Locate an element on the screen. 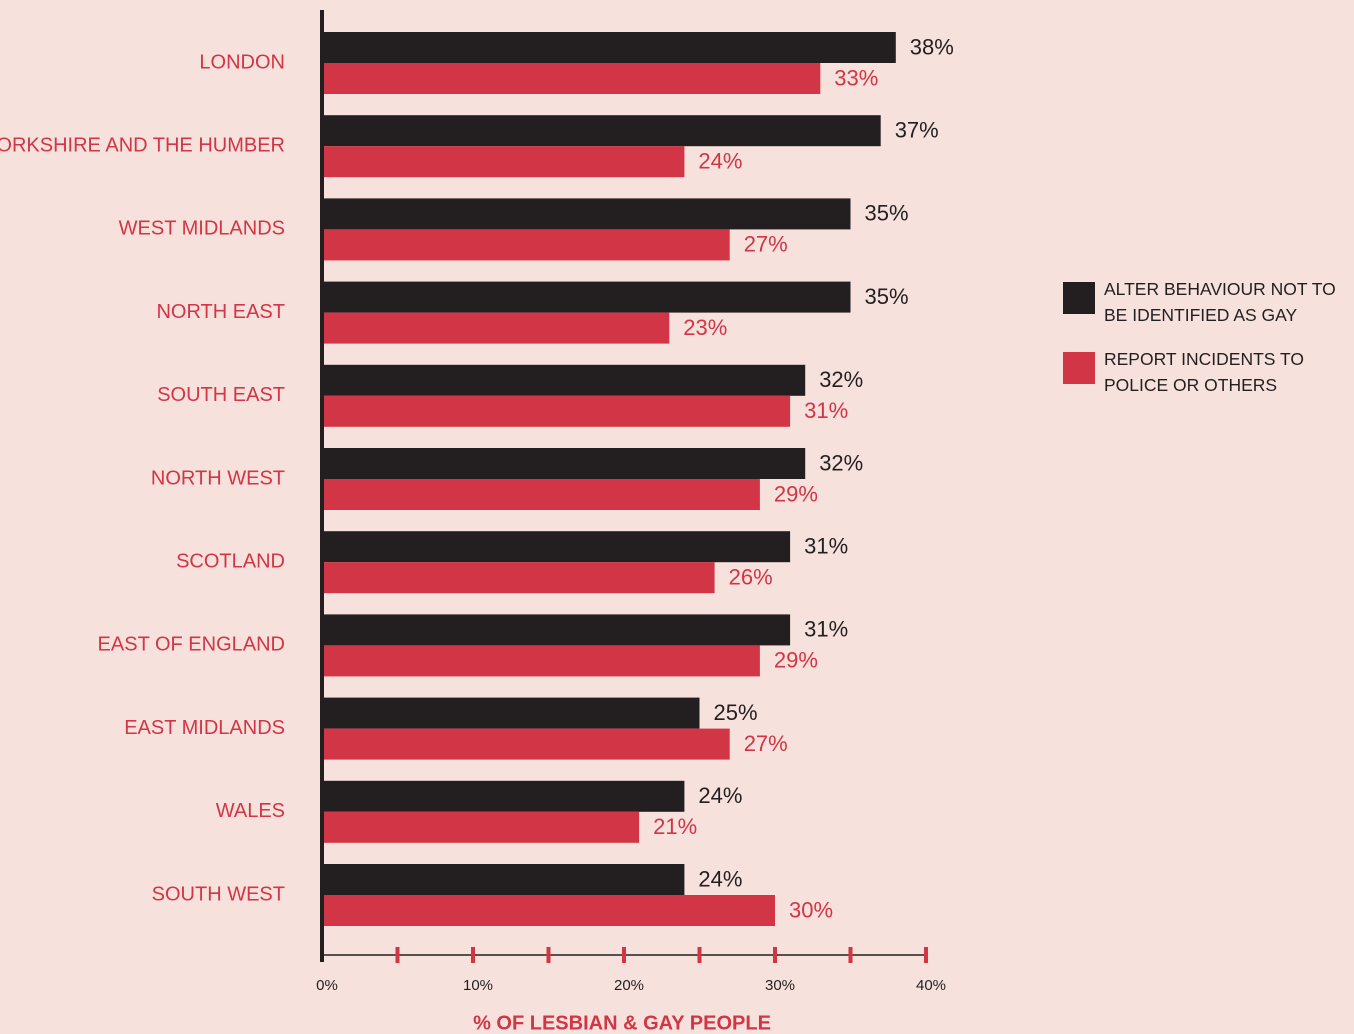 The image size is (1354, 1034). value-label: 23% is located at coordinates (705, 327).